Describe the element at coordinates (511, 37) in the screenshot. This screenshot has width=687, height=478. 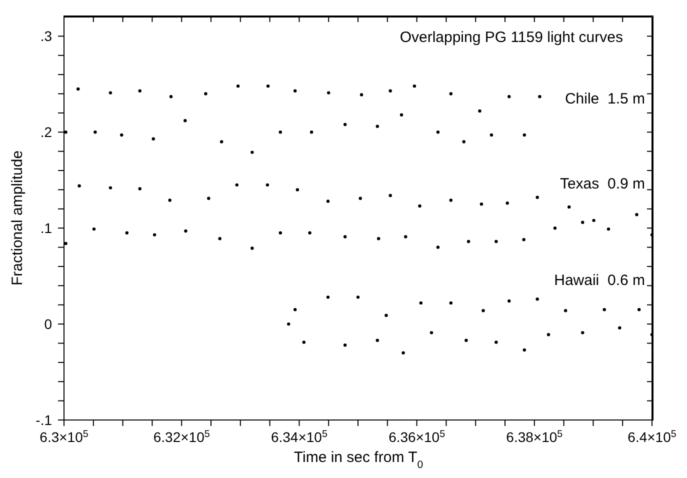
I see `text: Overlapping PG 1159 light curves` at that location.